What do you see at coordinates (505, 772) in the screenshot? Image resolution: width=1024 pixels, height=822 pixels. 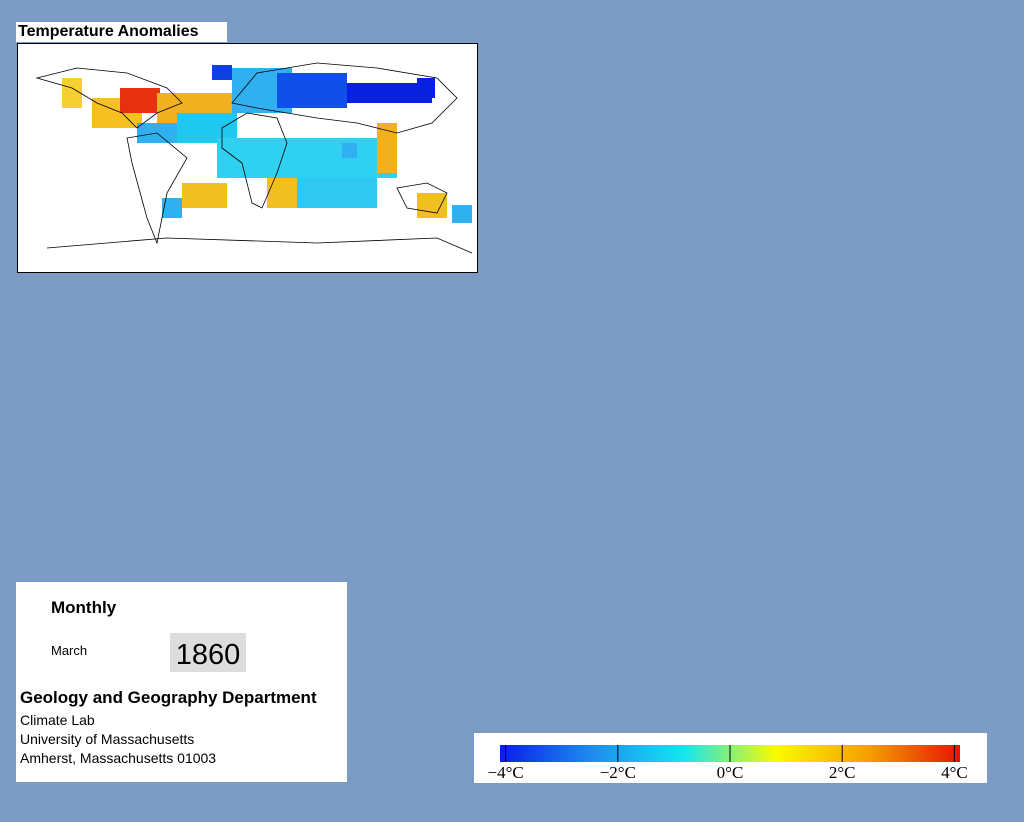 I see `colorbar-tick-label: −4°C` at bounding box center [505, 772].